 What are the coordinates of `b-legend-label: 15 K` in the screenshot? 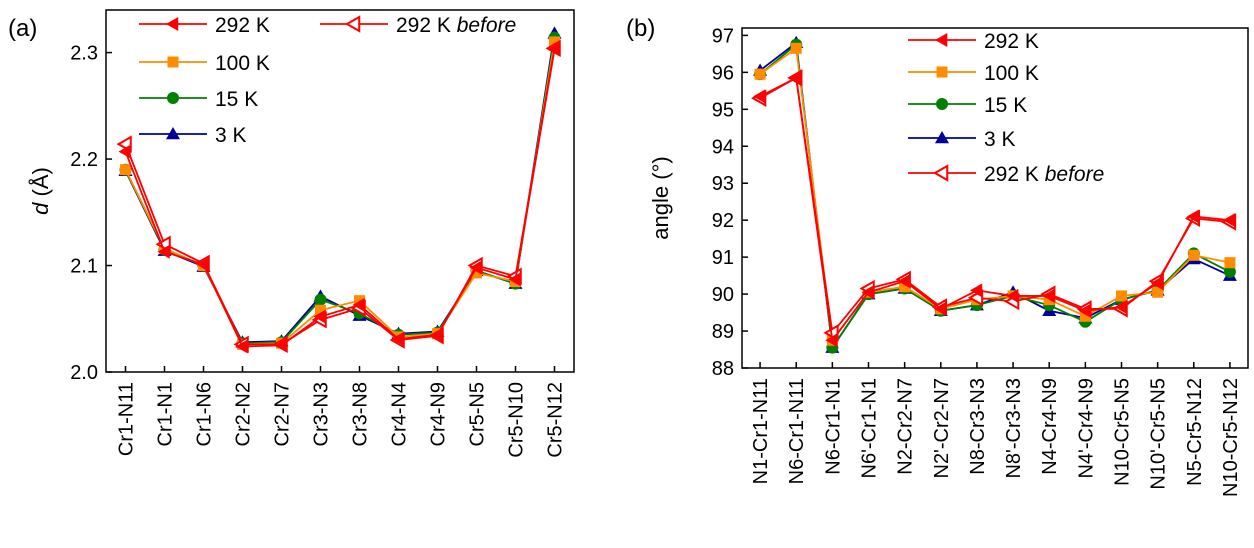 It's located at (1005, 105).